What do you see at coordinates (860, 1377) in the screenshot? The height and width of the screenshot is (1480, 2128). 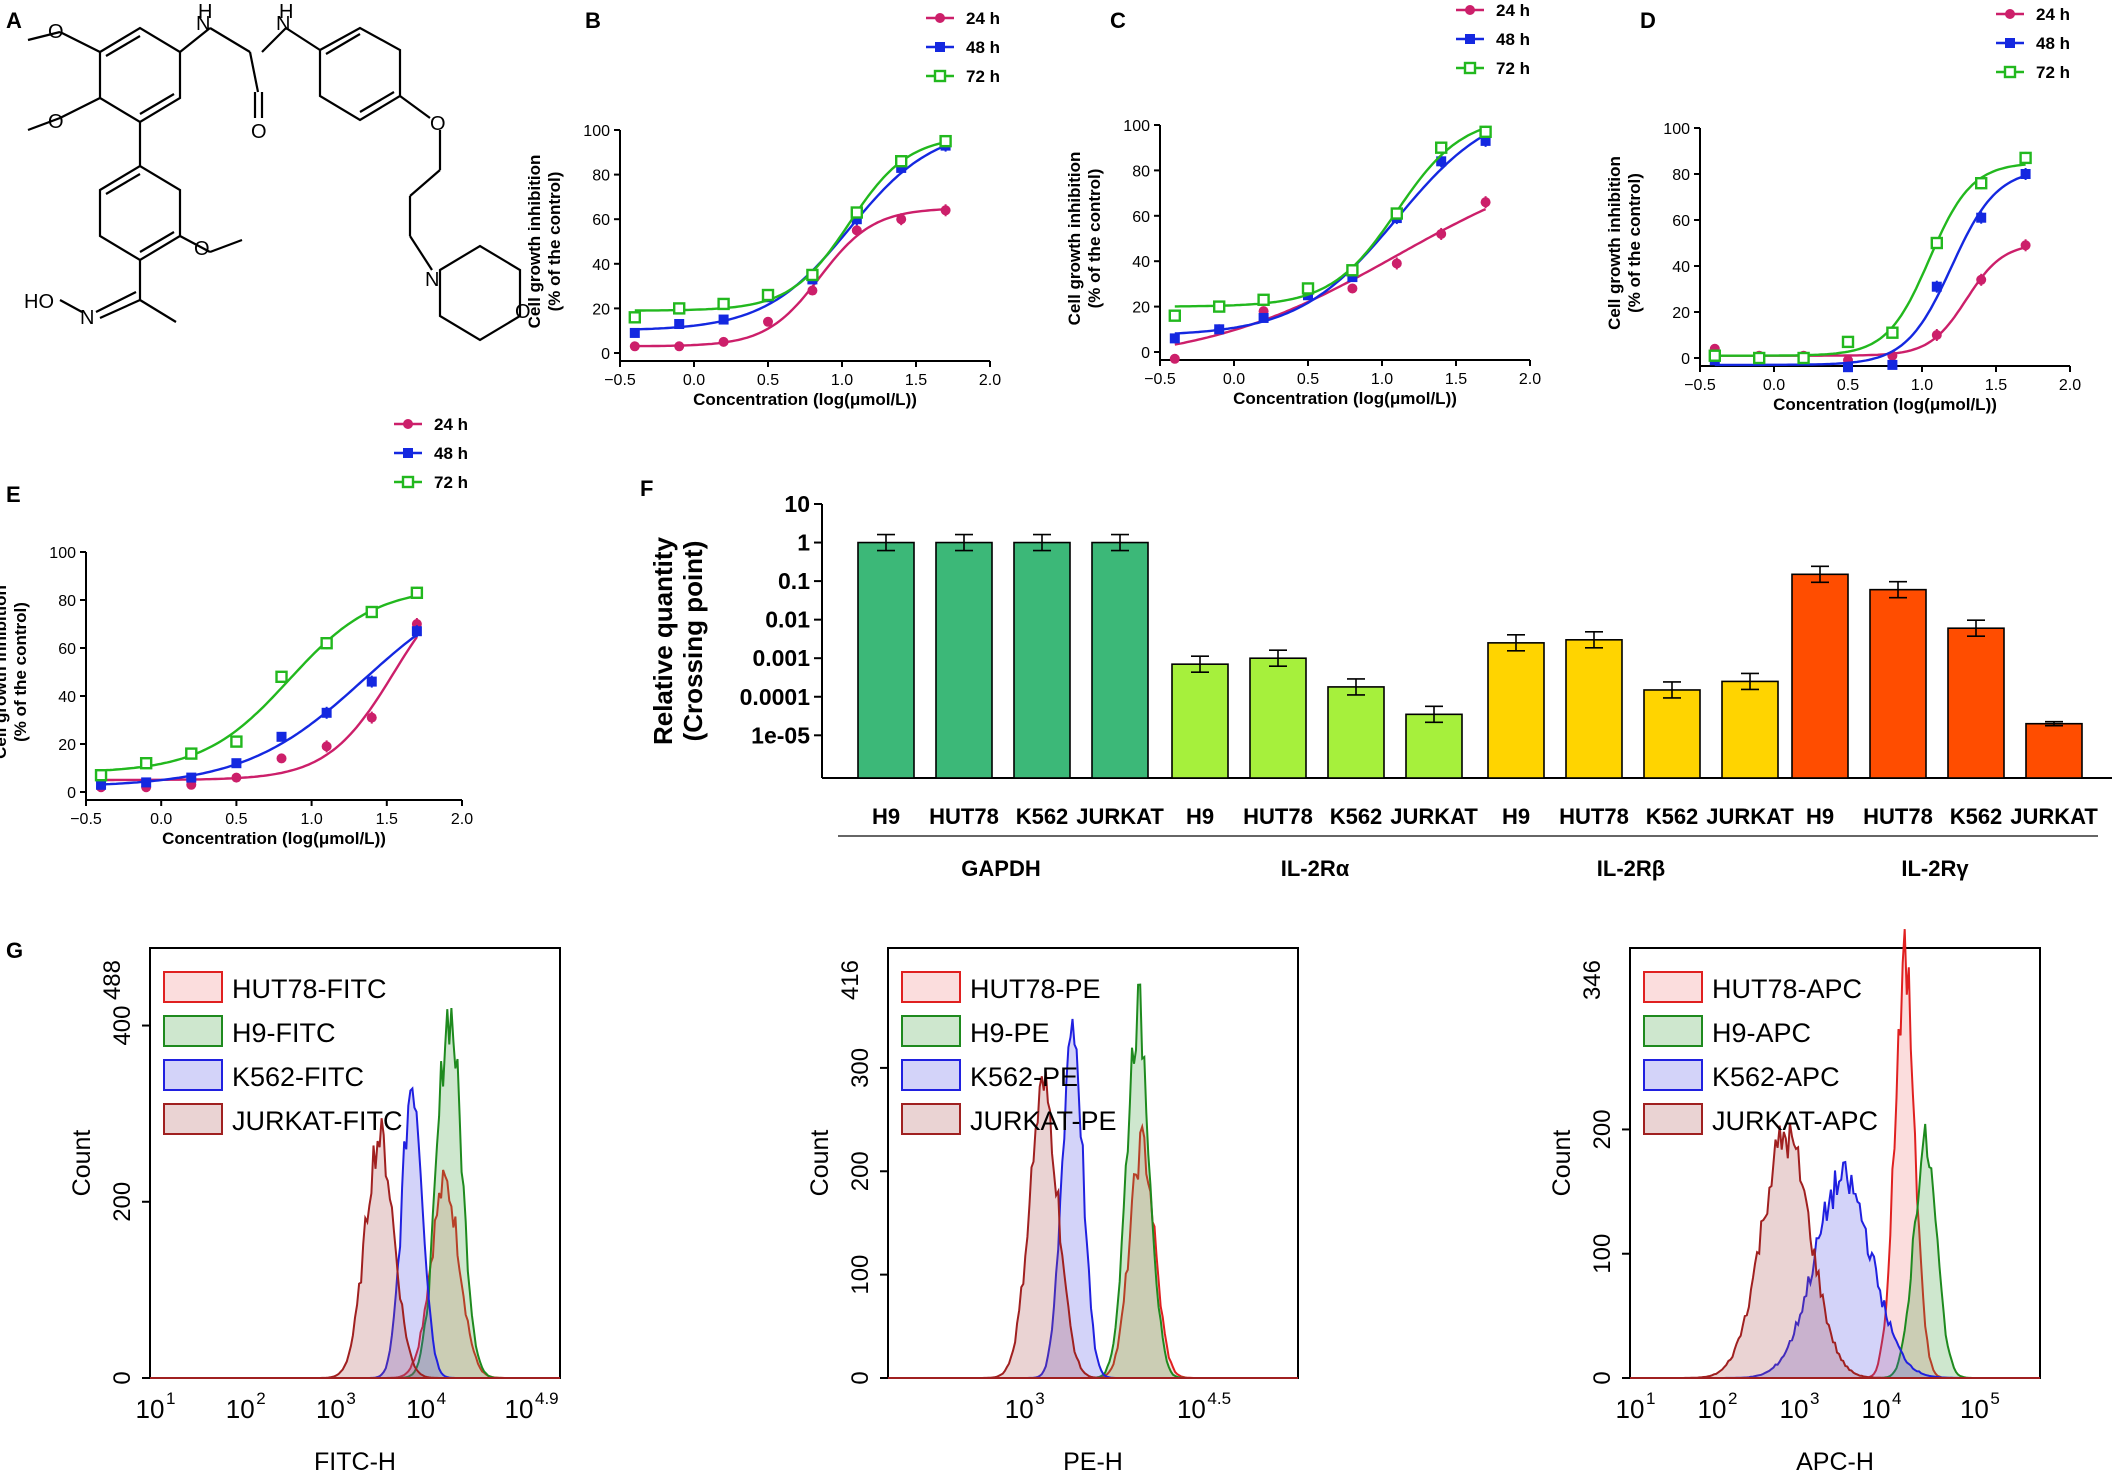 I see `y-tick-label: 0` at bounding box center [860, 1377].